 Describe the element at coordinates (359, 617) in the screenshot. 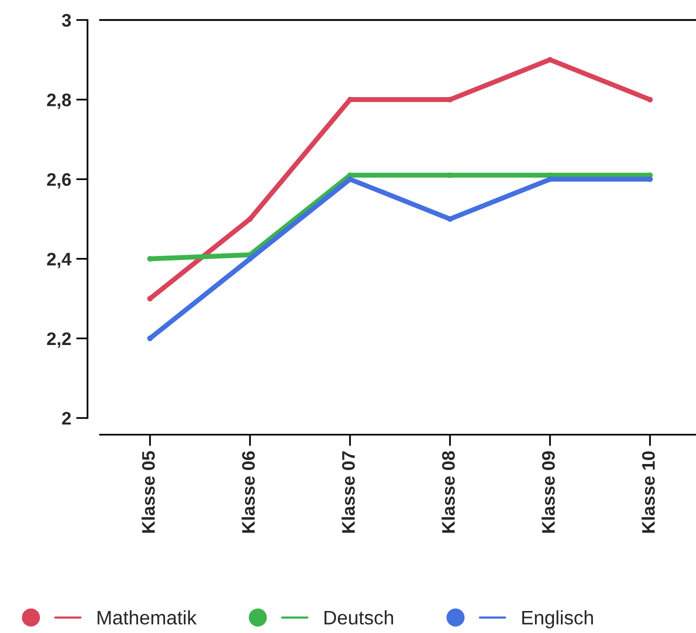

I see `legend-label: Deutsch` at that location.